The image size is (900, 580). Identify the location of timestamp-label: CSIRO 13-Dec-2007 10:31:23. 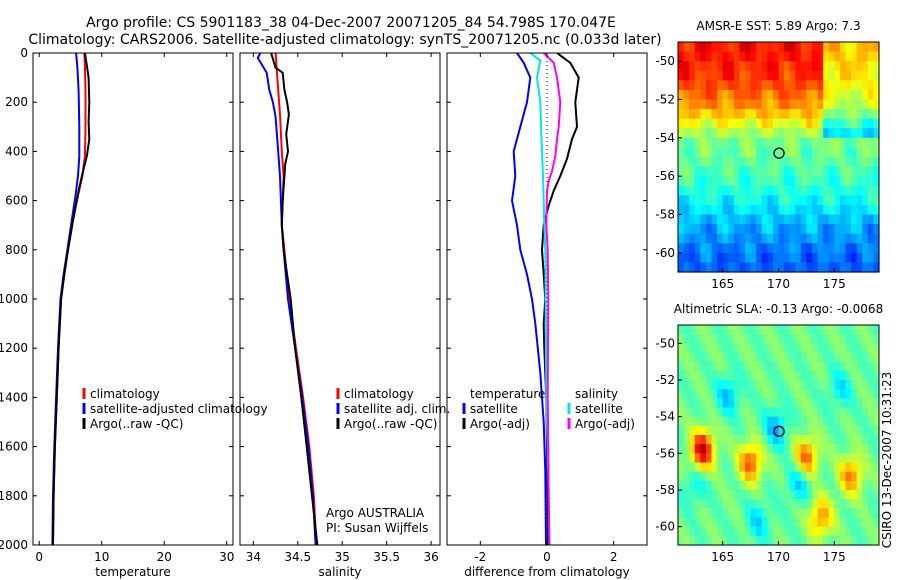
(887, 460).